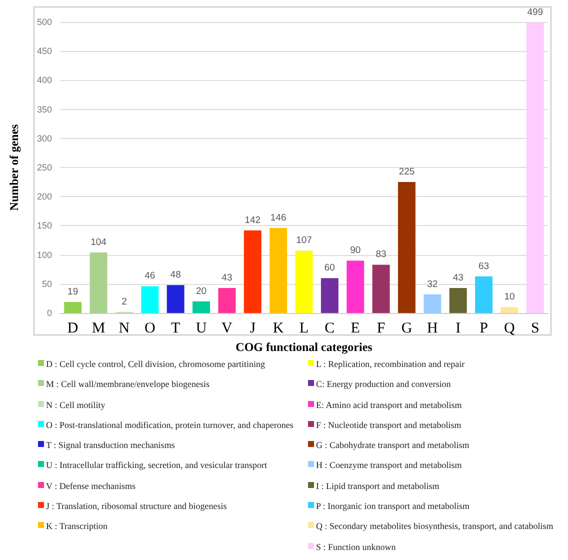 The height and width of the screenshot is (560, 568). I want to click on text: K : Transcription, so click(77, 526).